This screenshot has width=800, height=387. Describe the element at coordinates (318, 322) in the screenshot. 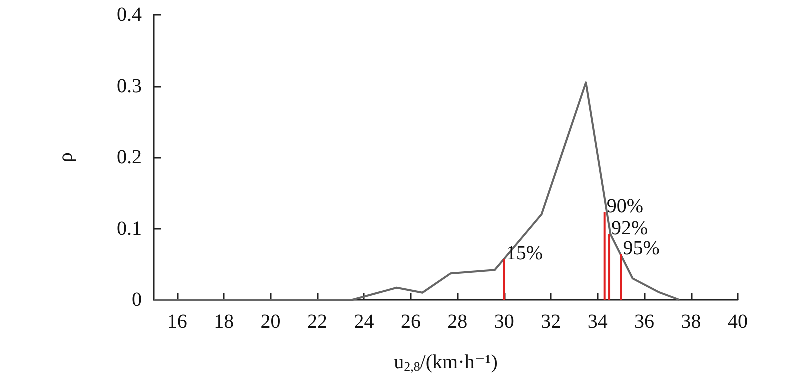

I see `x-tick-label: 22` at that location.